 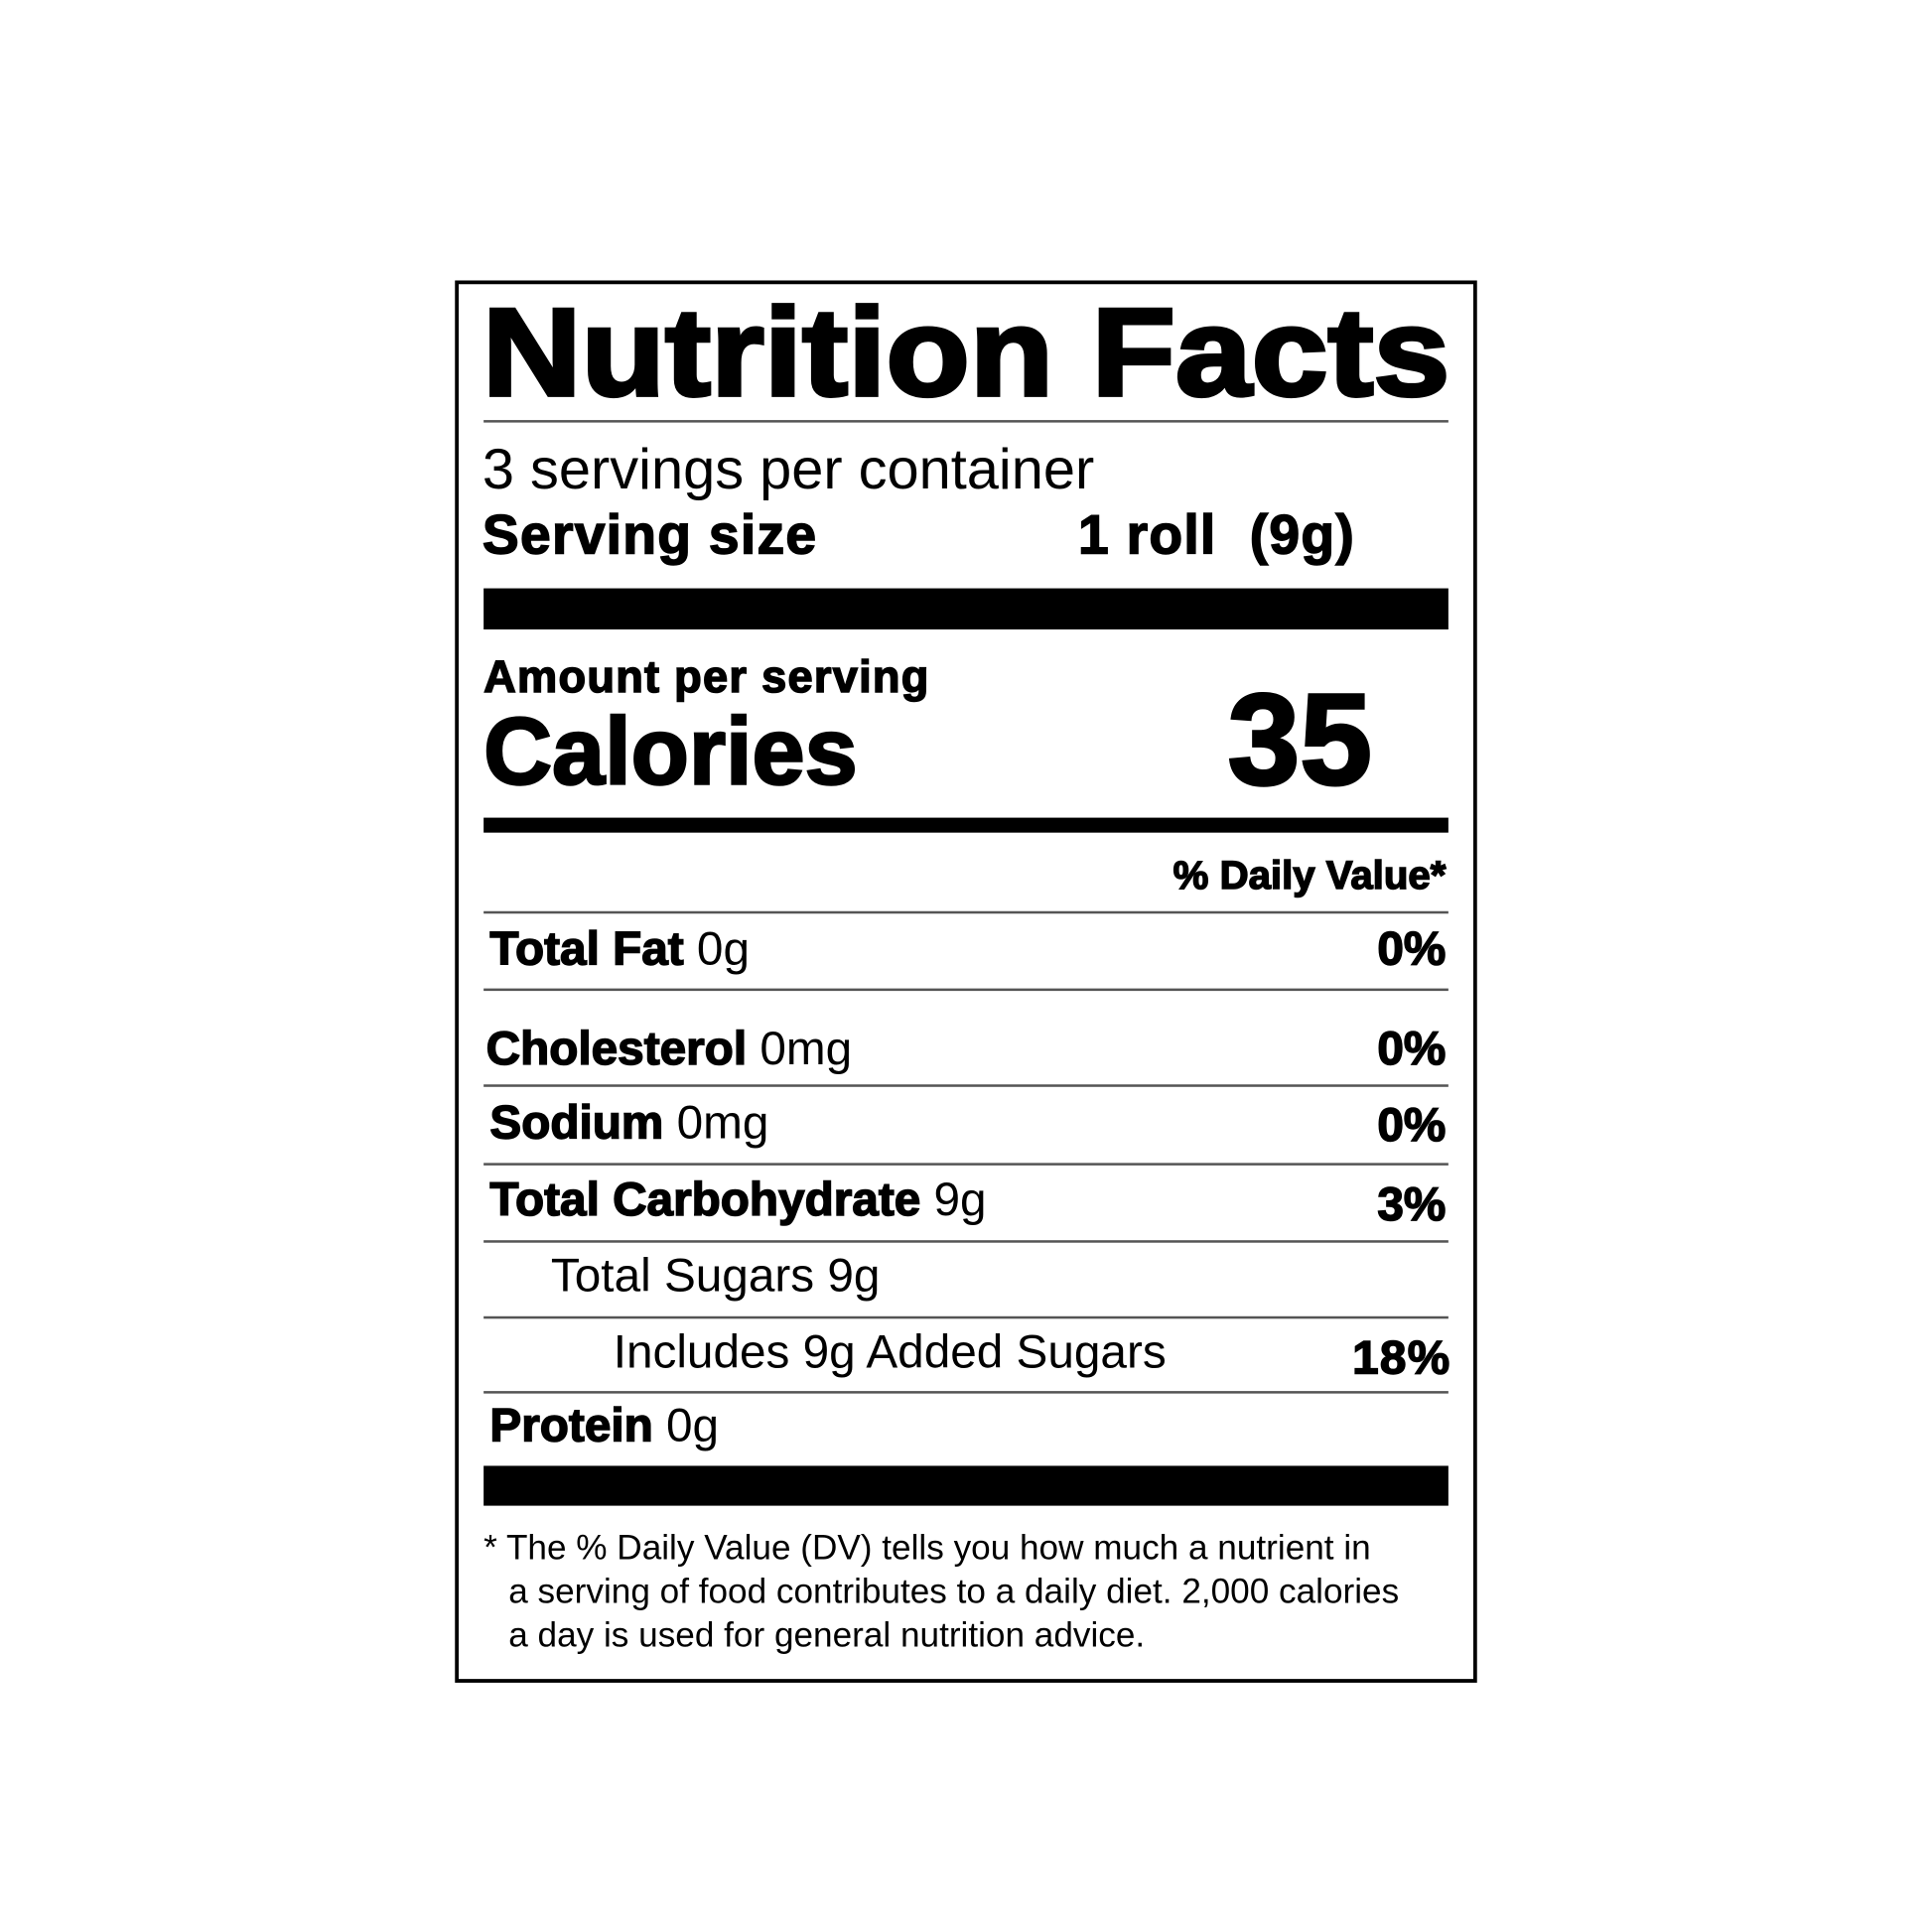 I want to click on nutrient-row-added-sugars: Includes 9g Added Sugars, so click(x=890, y=1352).